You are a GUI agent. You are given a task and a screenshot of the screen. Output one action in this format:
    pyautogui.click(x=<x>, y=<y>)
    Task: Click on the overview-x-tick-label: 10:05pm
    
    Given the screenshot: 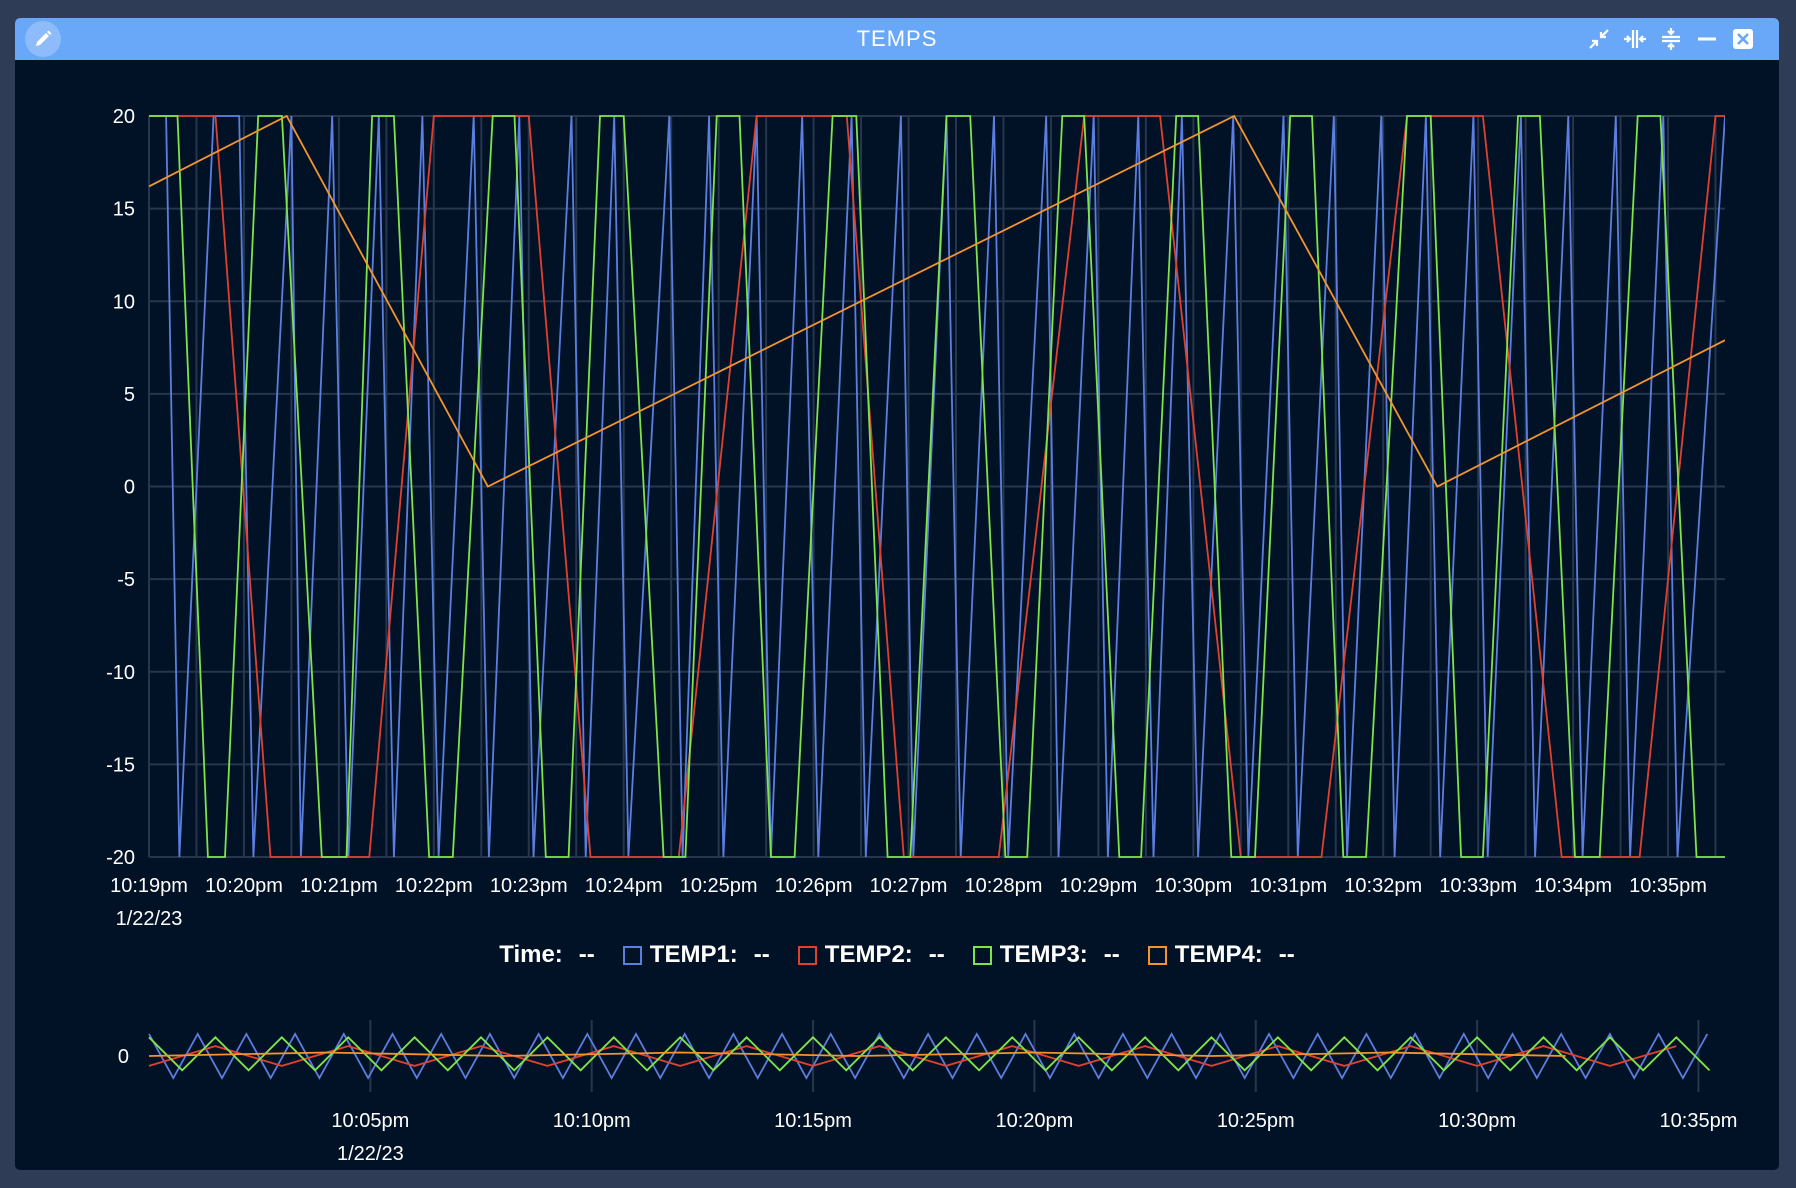 What is the action you would take?
    pyautogui.click(x=370, y=1121)
    